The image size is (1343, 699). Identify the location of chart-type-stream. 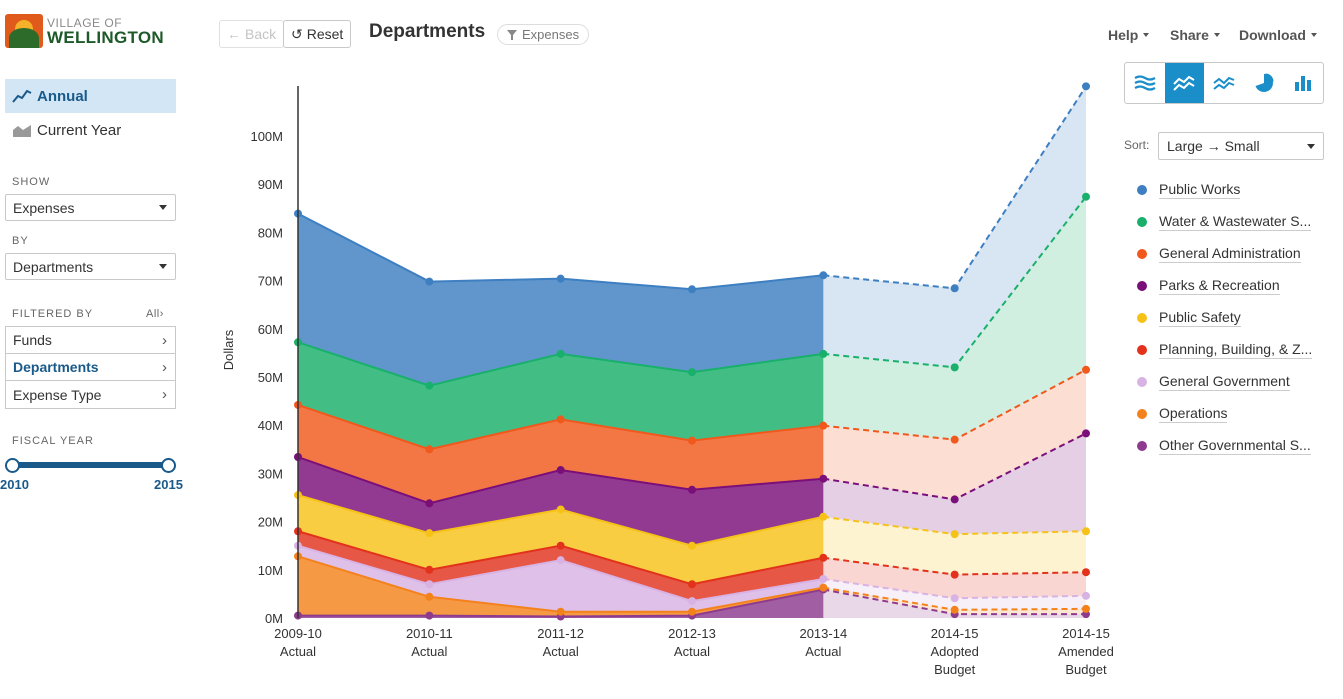
(1145, 83).